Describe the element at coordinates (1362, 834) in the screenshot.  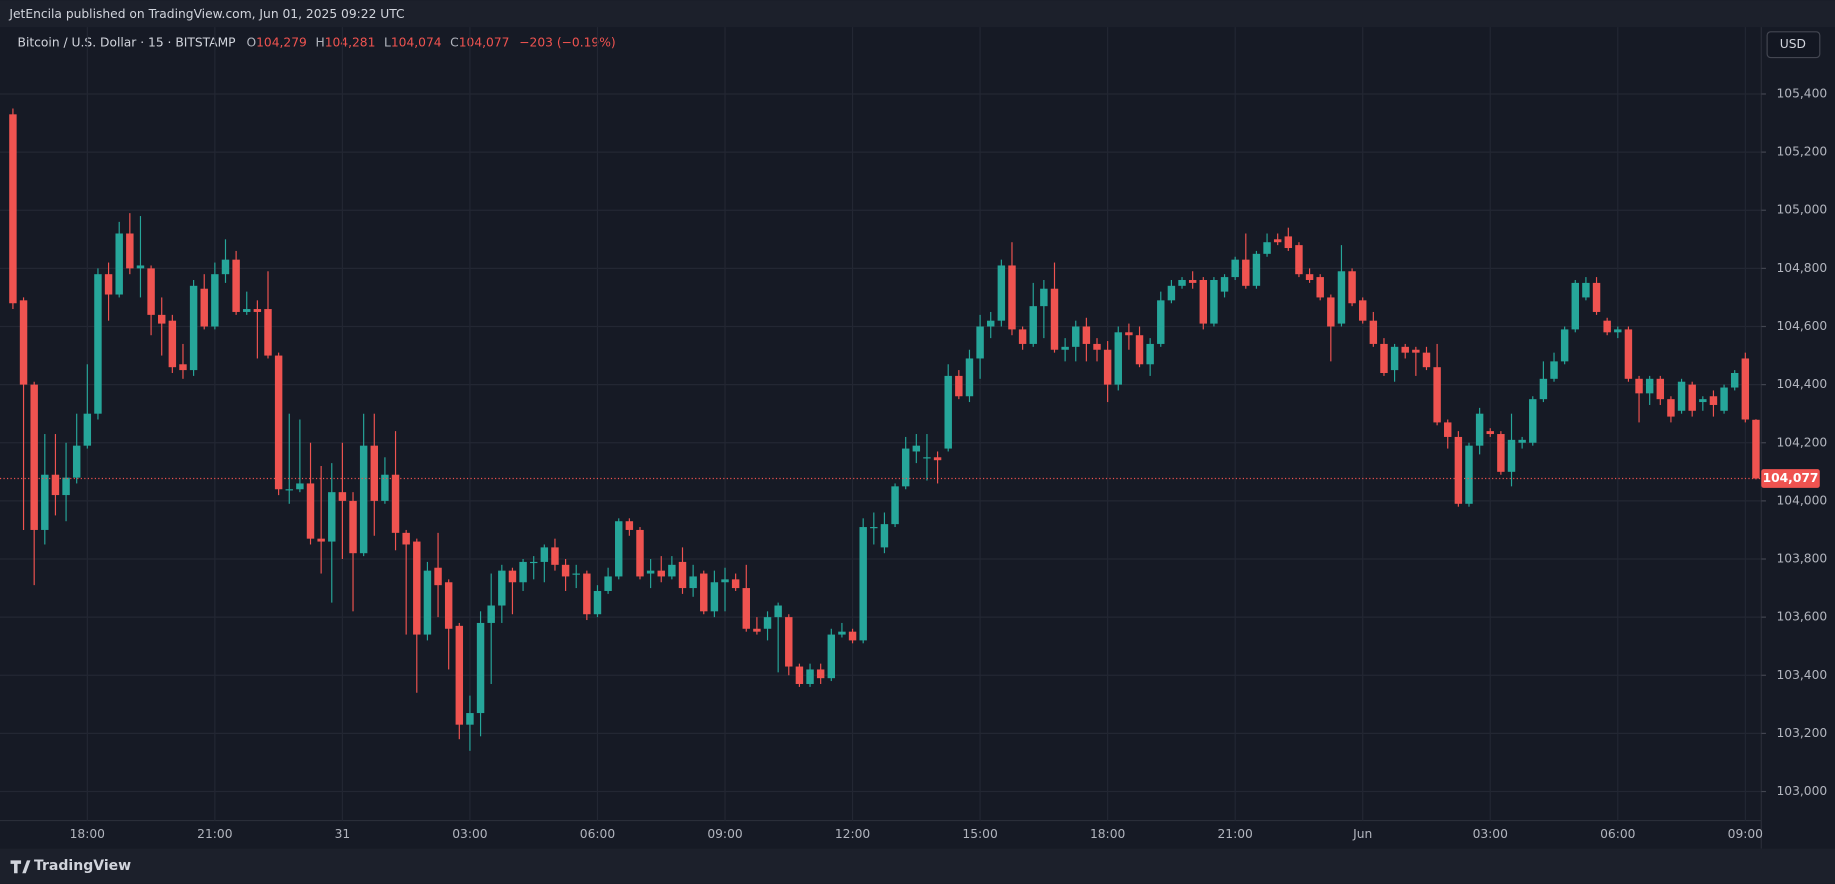
I see `x-tick-label: Jun` at that location.